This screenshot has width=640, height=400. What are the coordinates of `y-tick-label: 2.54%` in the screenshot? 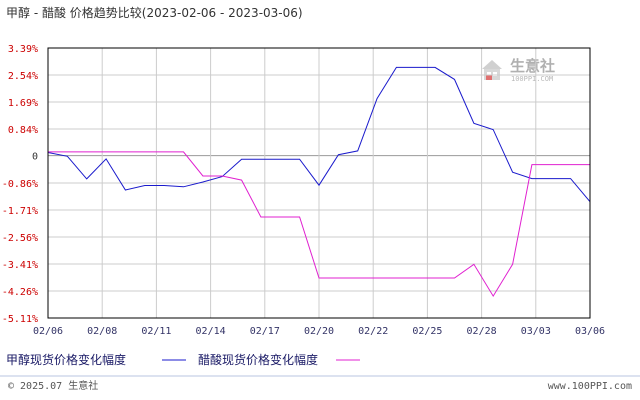 It's located at (23, 76).